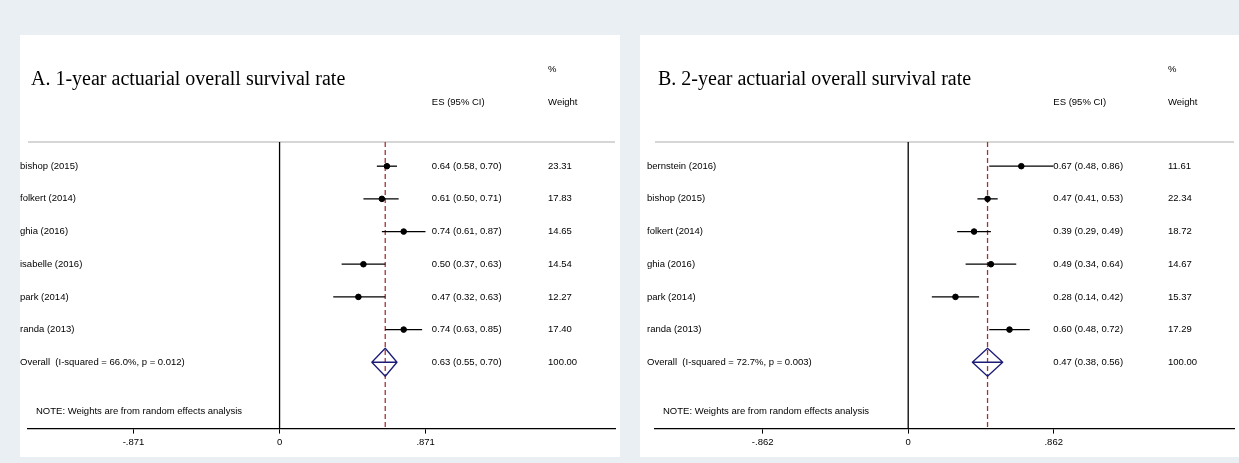 Image resolution: width=1239 pixels, height=463 pixels. I want to click on x-tick-label: .862, so click(1053, 441).